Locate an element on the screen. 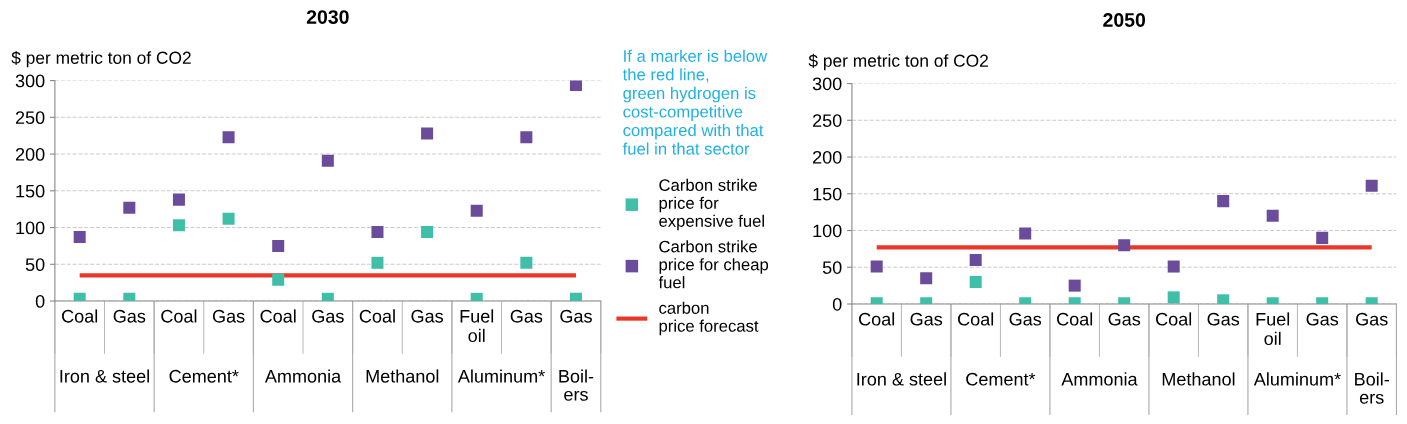 The width and height of the screenshot is (1407, 424). legend-label: Carbon strike price for expensive fuel is located at coordinates (711, 204).